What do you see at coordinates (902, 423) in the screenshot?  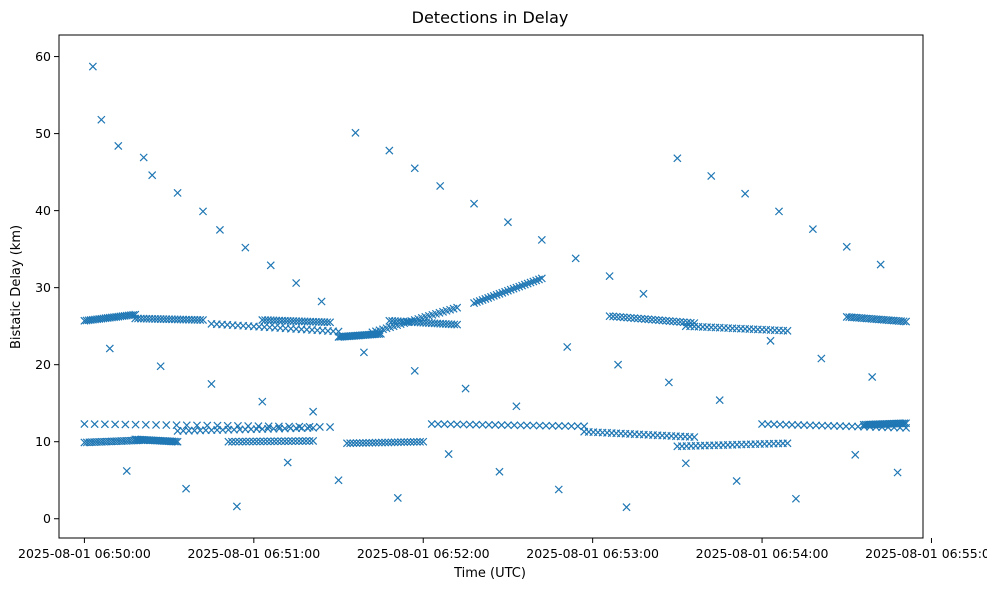 I see `data-point-track-k` at bounding box center [902, 423].